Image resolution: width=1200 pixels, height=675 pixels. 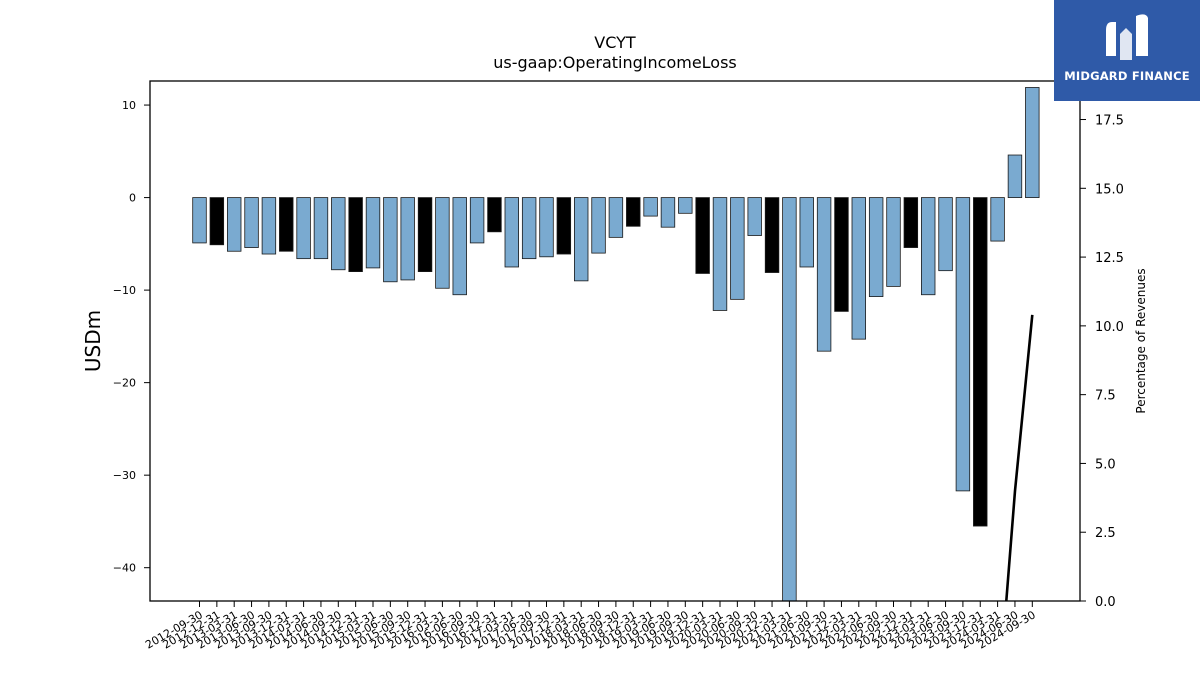 I want to click on chart-subtitle: us-gaap:OperatingIncomeLoss, so click(x=615, y=62).